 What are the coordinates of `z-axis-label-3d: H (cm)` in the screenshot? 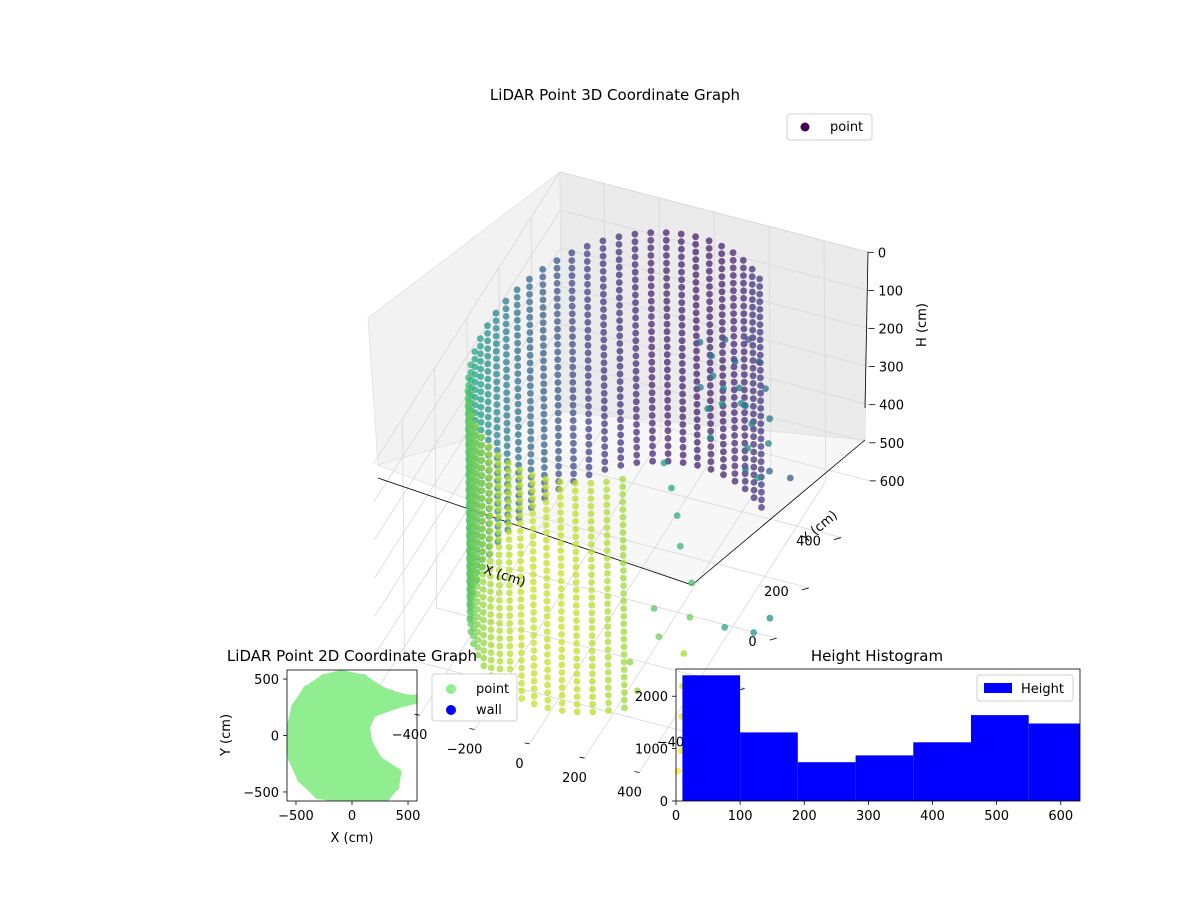 It's located at (922, 325).